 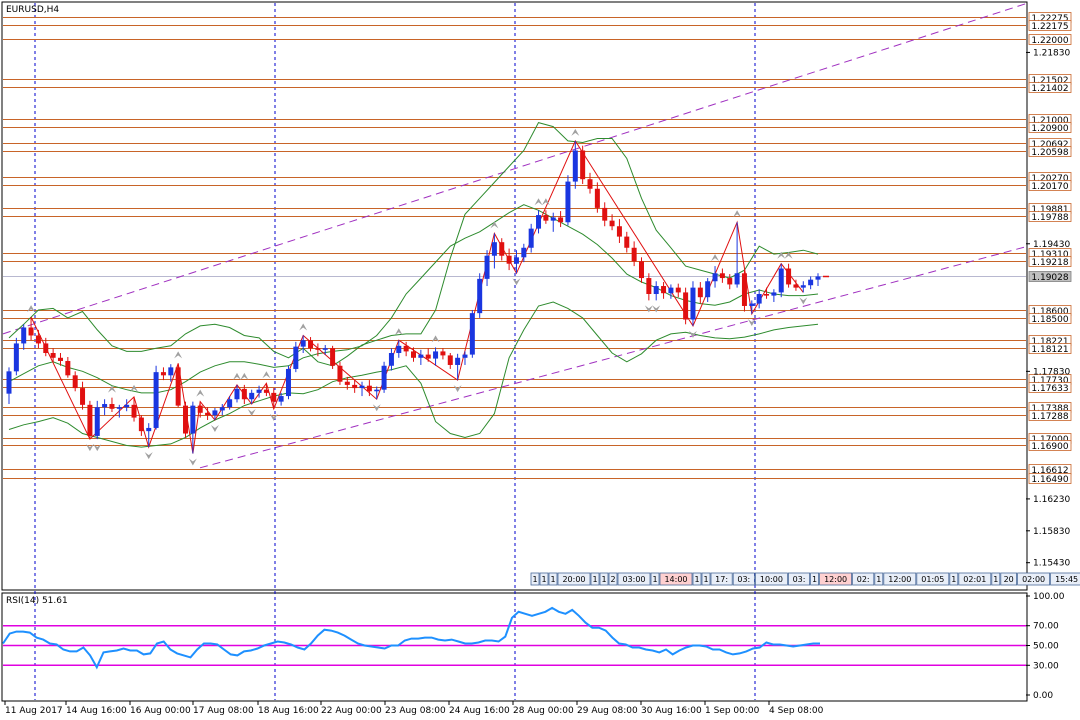 I want to click on time-label: 29 Aug 08:00, so click(x=607, y=711).